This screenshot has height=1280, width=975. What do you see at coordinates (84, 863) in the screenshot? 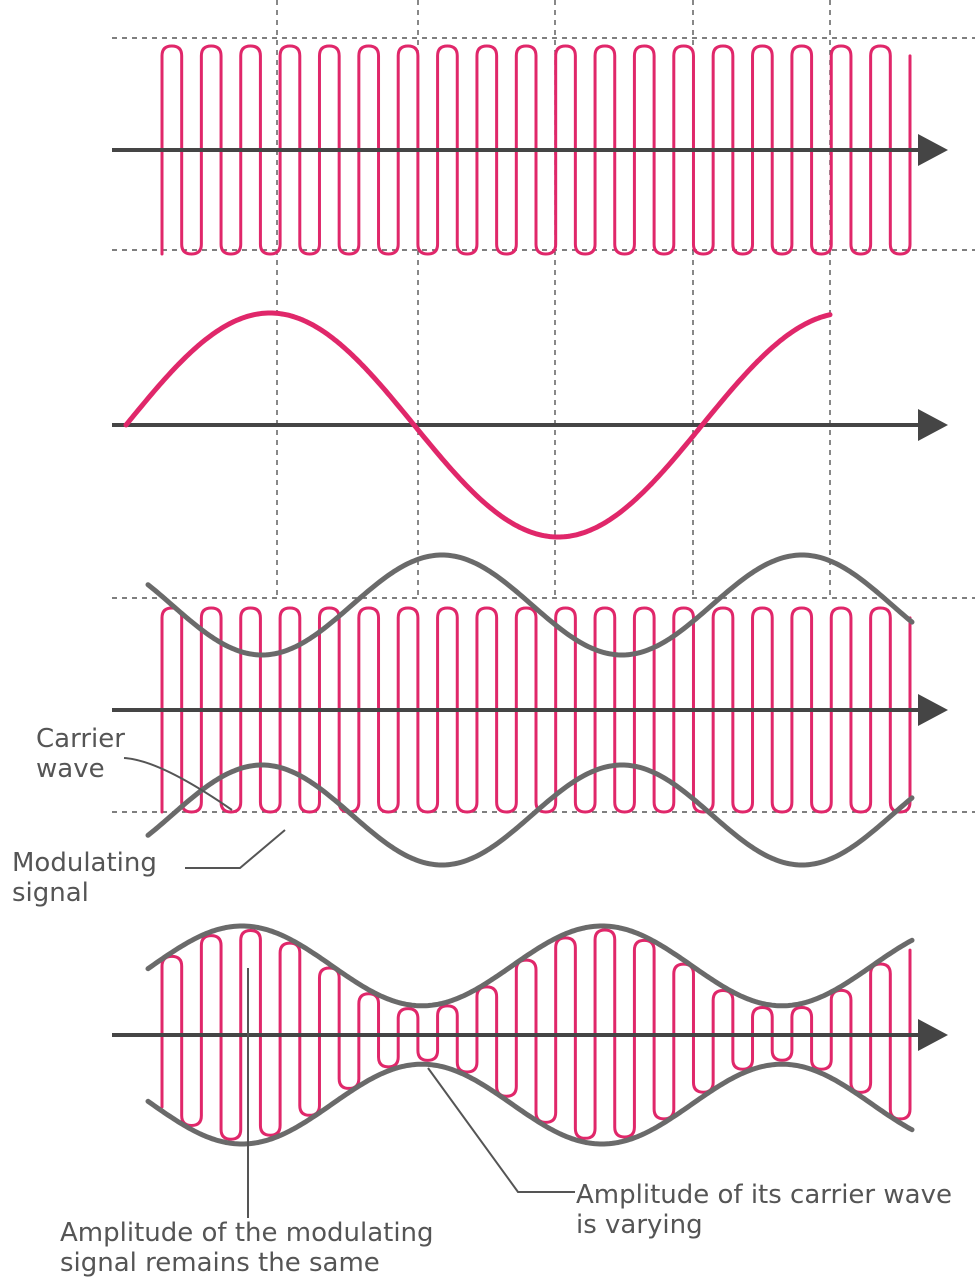
I see `label-line: Modulating` at bounding box center [84, 863].